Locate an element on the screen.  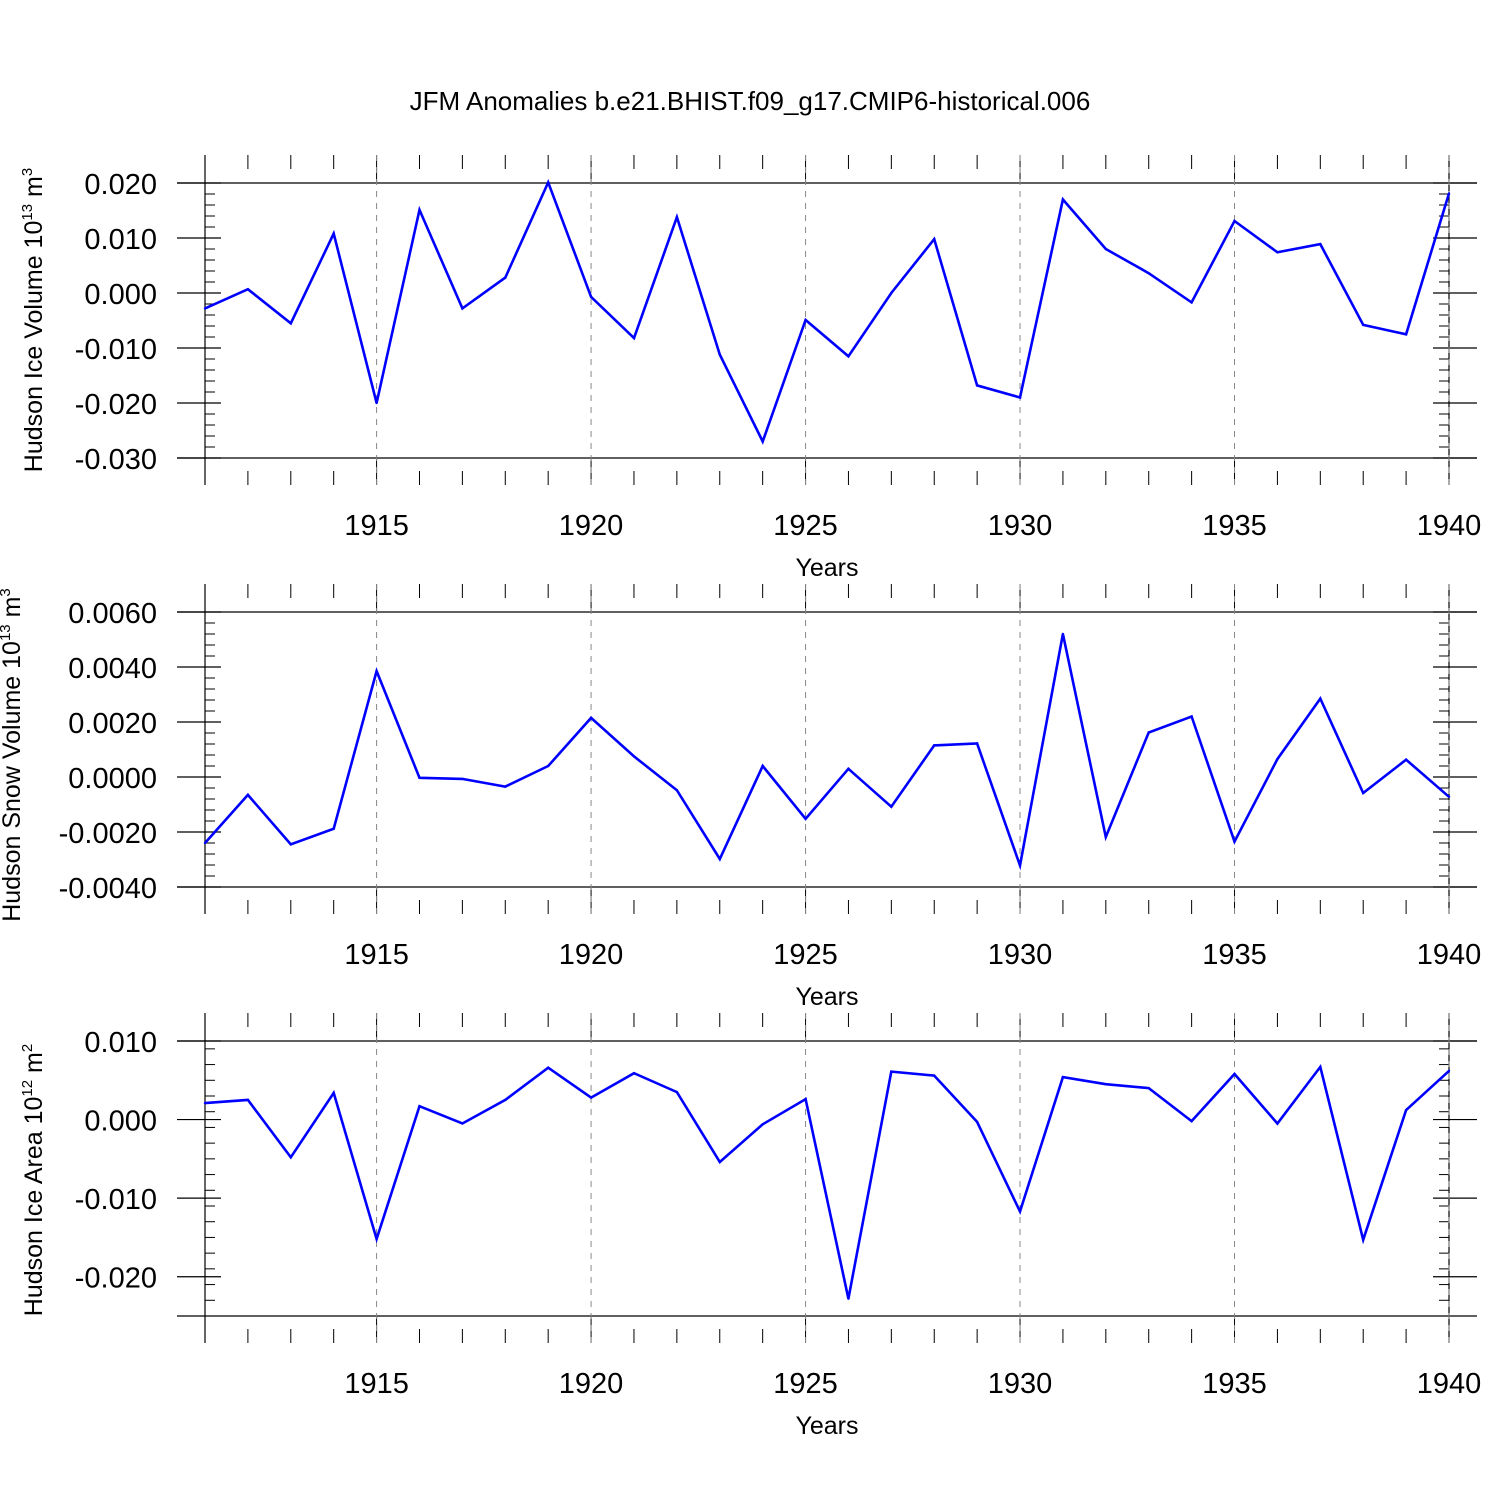
y-tick-label: 0.0060 is located at coordinates (112, 614).